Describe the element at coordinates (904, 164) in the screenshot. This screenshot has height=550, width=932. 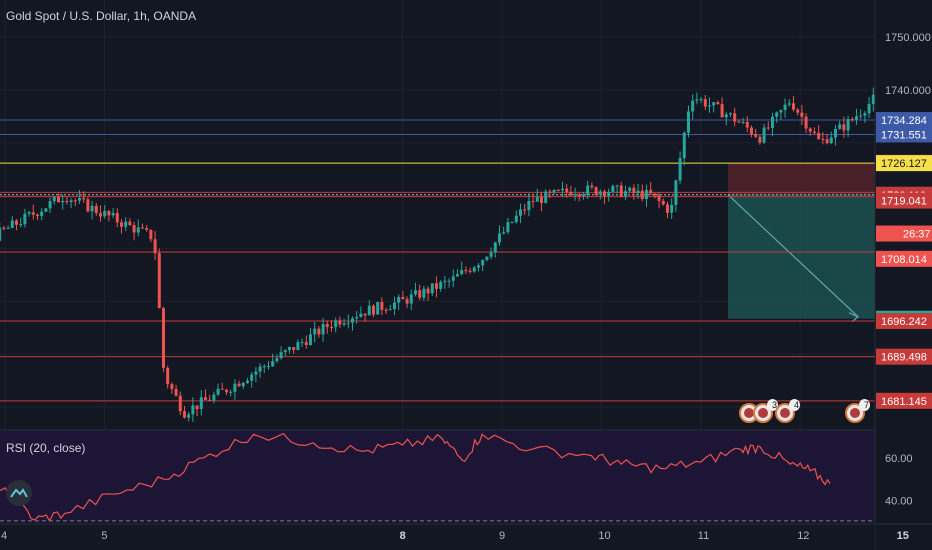
I see `price-label: 1726.127` at that location.